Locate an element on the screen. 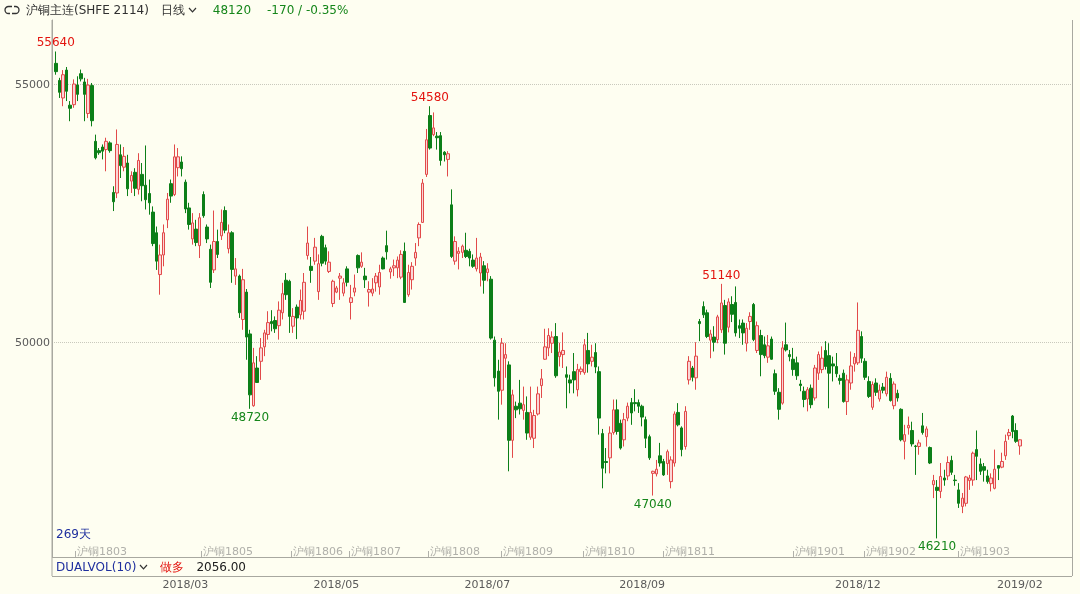 The width and height of the screenshot is (1080, 594). x-tick-label: 2019/02 is located at coordinates (1019, 584).